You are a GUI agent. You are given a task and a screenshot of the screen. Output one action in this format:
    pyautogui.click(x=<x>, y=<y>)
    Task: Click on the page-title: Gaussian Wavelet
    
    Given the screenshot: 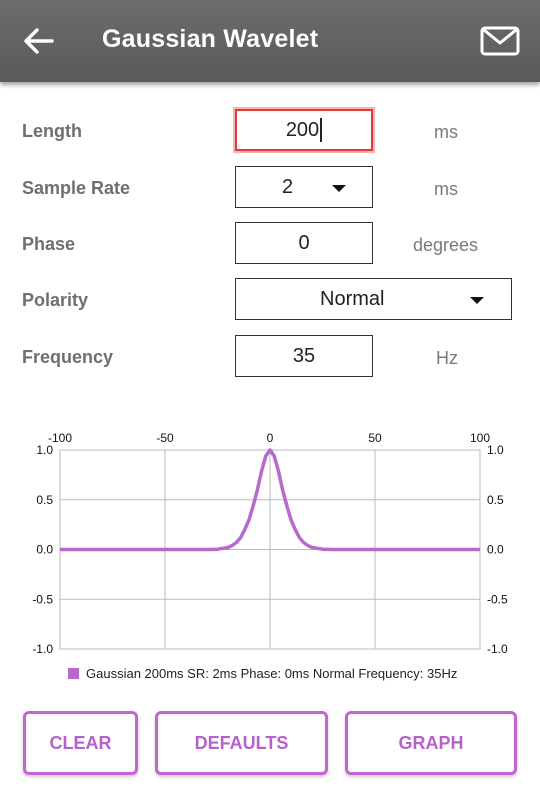 What is the action you would take?
    pyautogui.click(x=210, y=39)
    